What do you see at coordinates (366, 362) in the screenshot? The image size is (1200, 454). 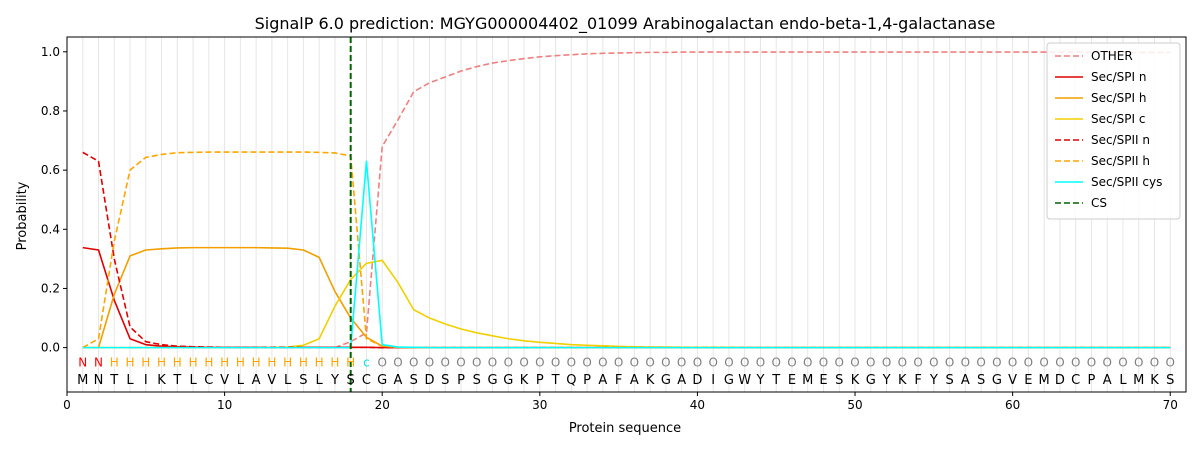 I see `region-label: c` at bounding box center [366, 362].